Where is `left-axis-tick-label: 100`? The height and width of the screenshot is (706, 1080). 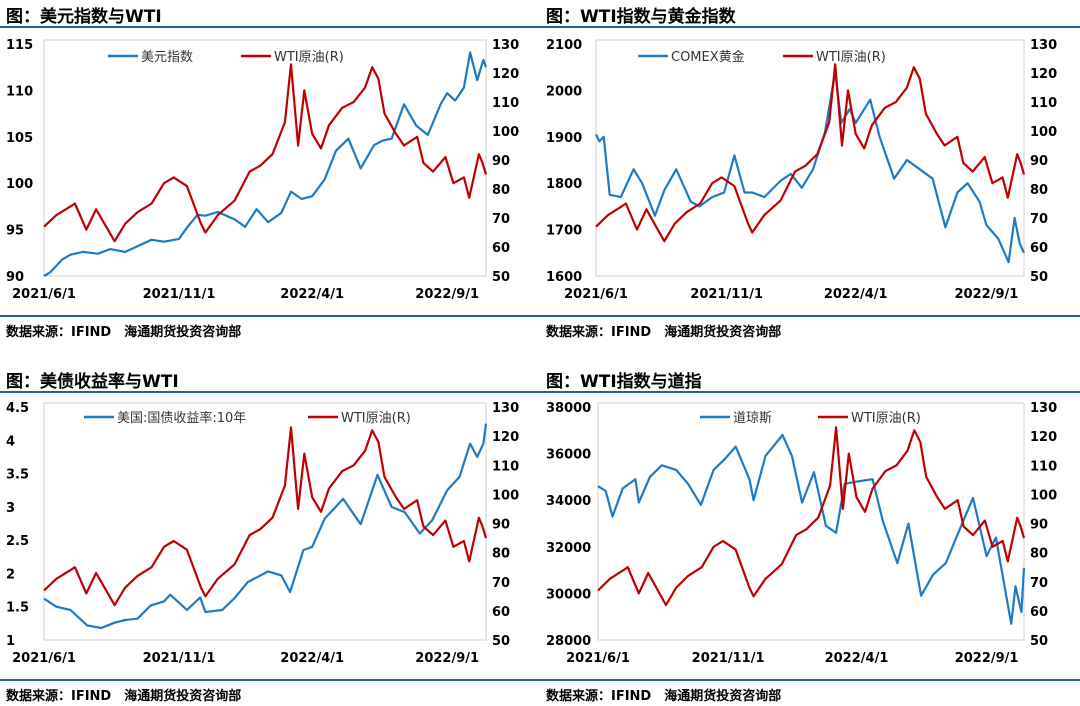 left-axis-tick-label: 100 is located at coordinates (19, 184).